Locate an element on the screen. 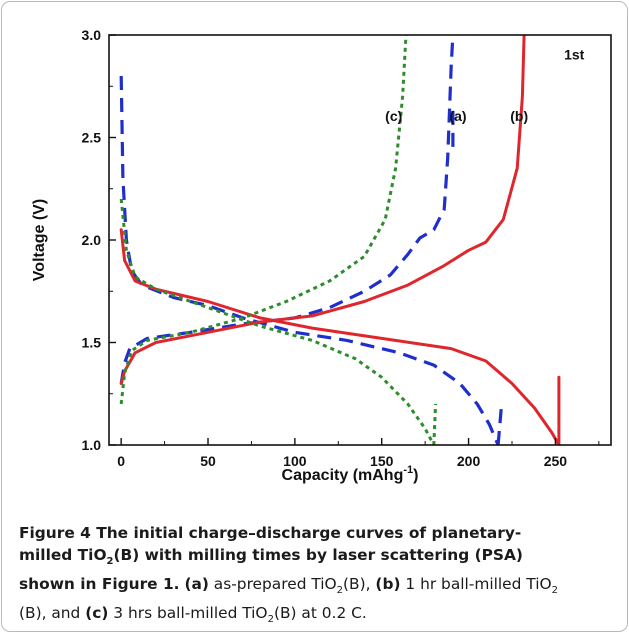  caption-figure-label: Figure 4 is located at coordinates (55, 533).